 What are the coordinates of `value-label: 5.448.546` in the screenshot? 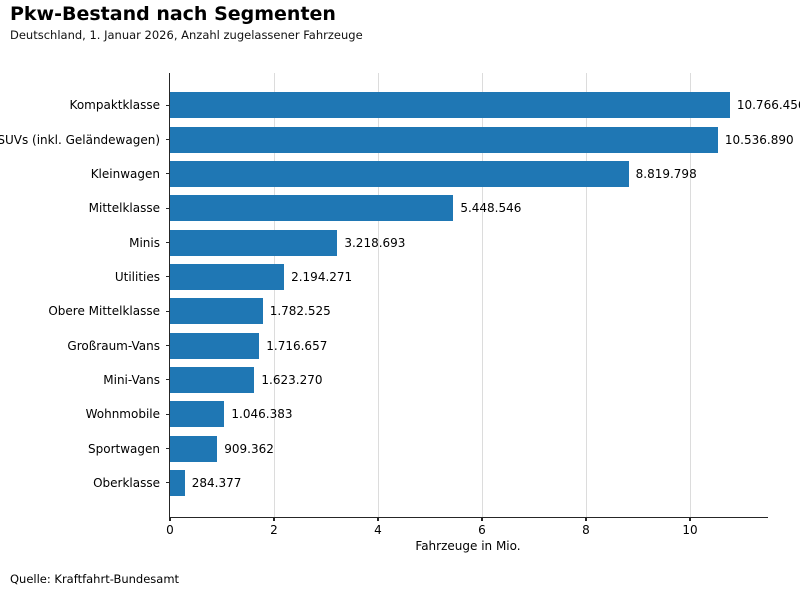 It's located at (491, 208).